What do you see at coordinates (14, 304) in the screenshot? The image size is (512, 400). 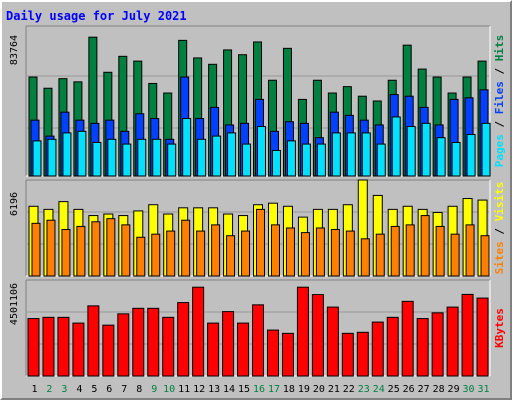 I see `kbytes-ymax-label: 4501106` at bounding box center [14, 304].